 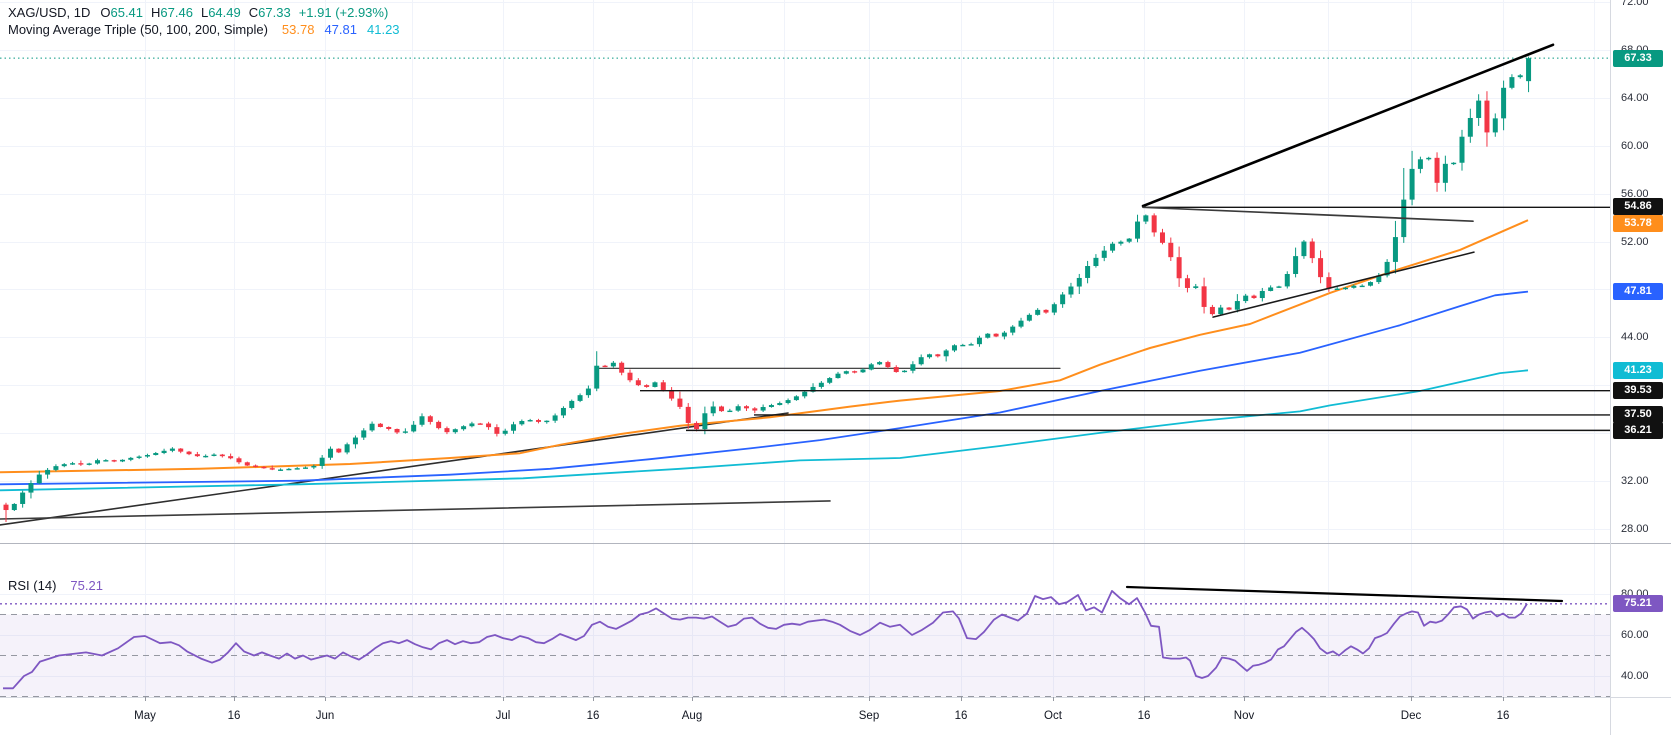 I want to click on trendlines-over, so click(x=1348, y=180).